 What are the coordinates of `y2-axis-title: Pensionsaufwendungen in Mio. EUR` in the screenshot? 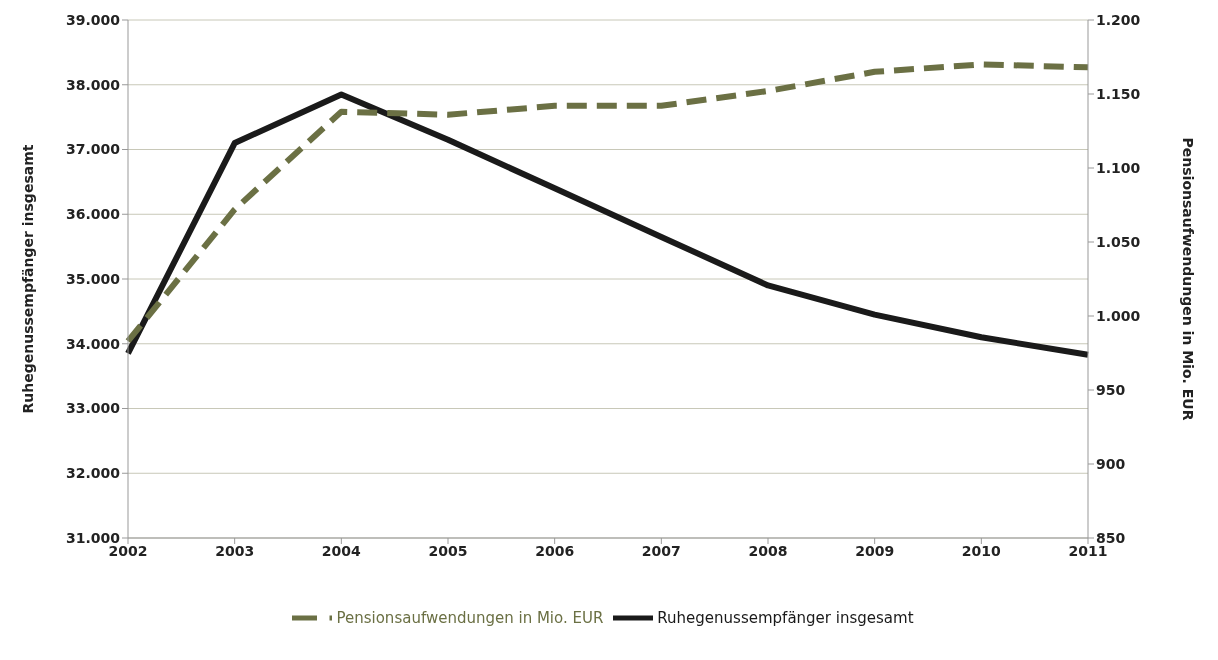 It's located at (1188, 279).